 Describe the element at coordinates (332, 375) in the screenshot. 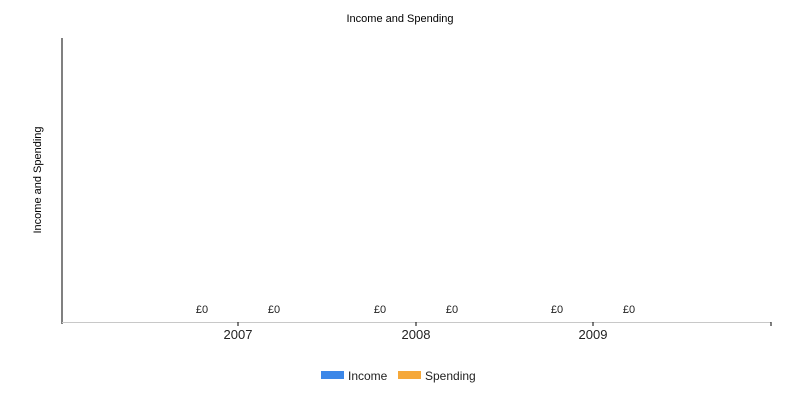

I see `legend-swatch-income` at that location.